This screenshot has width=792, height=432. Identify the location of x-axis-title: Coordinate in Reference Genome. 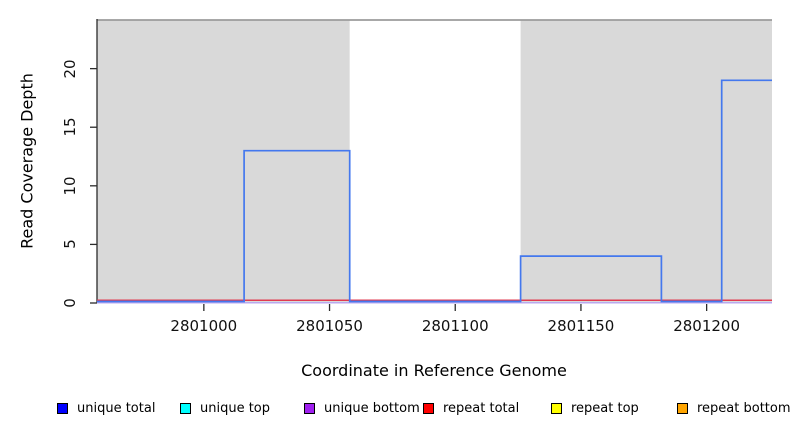
(434, 370).